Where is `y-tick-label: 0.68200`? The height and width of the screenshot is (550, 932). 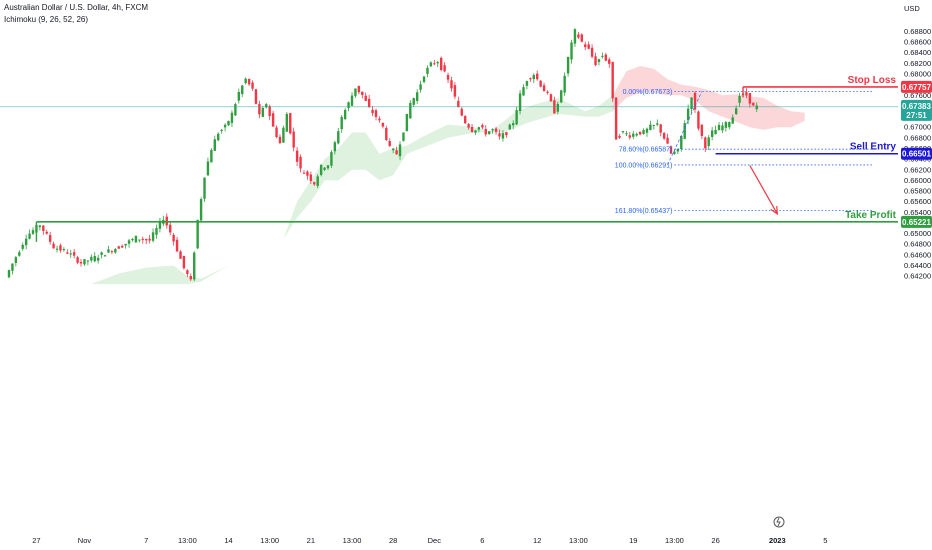 y-tick-label: 0.68200 is located at coordinates (917, 63).